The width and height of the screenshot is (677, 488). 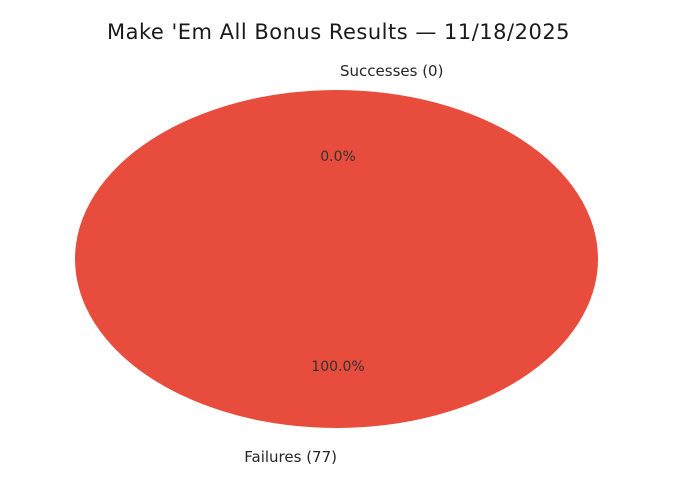 I want to click on chart-title: Make 'Em All Bonus Results — 11/18/2025, so click(x=338, y=32).